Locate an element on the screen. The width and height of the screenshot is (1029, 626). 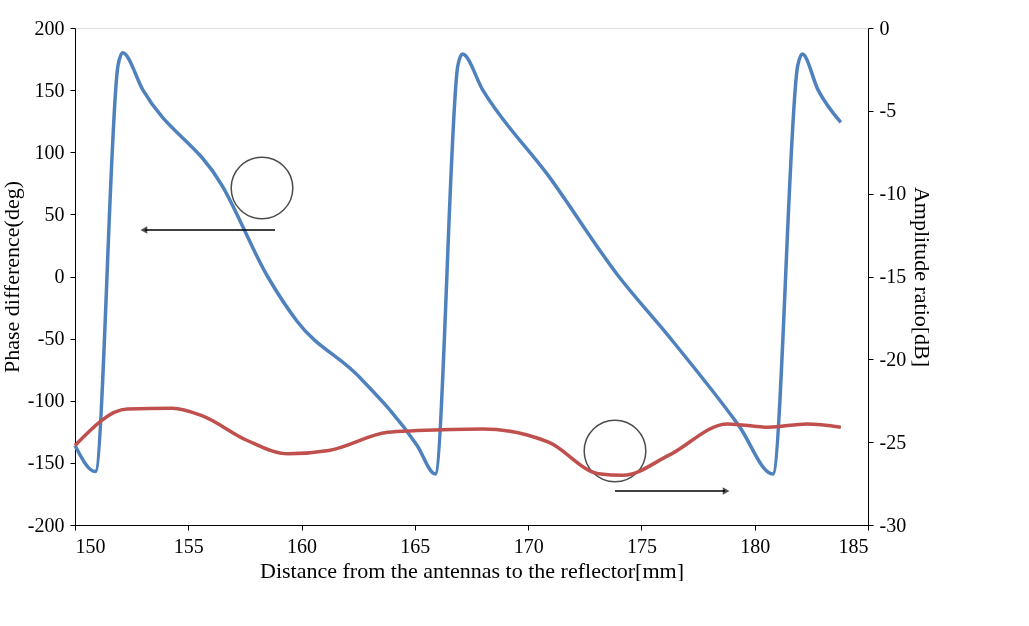
y-tick-label: 0 is located at coordinates (59, 276).